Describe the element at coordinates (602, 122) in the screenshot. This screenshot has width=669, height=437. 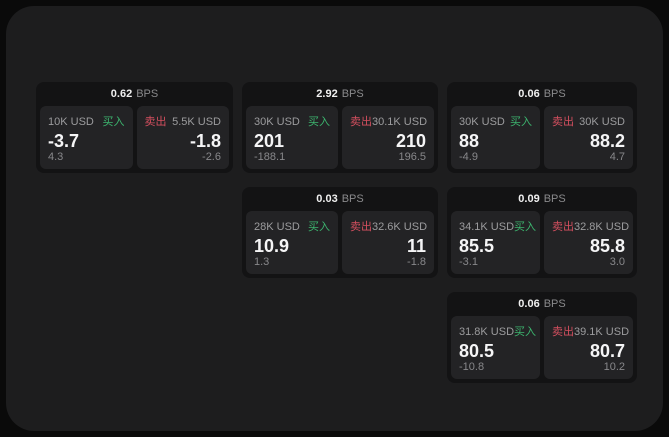
I see `sell-amount: 30K USD` at that location.